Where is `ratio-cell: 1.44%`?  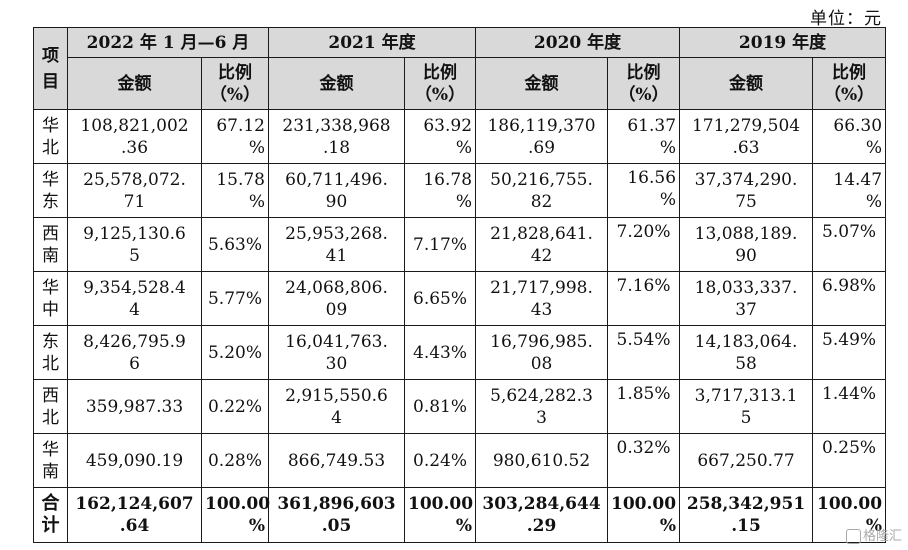 ratio-cell: 1.44% is located at coordinates (849, 406).